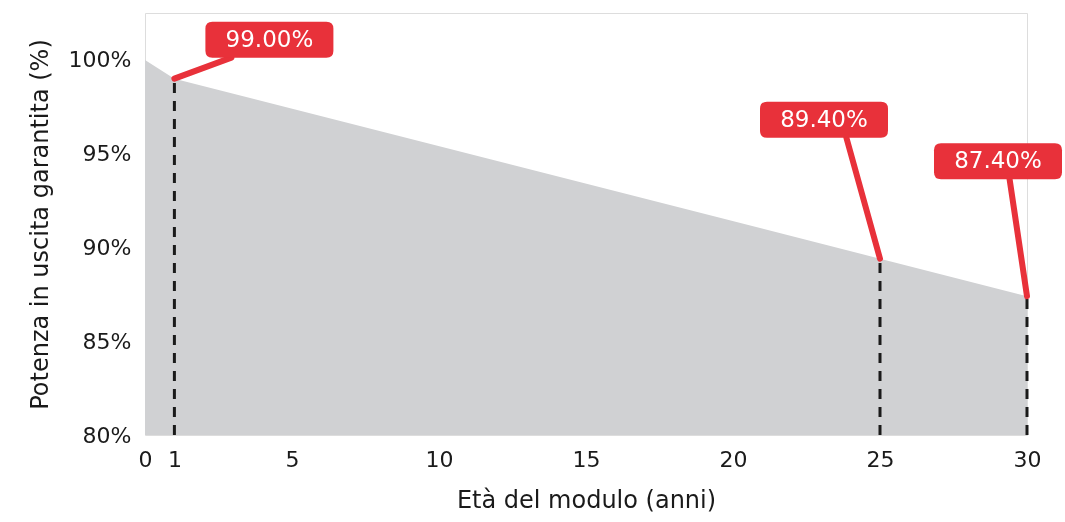 This screenshot has width=1065, height=522. I want to click on y-tick-label: 80%, so click(107, 435).